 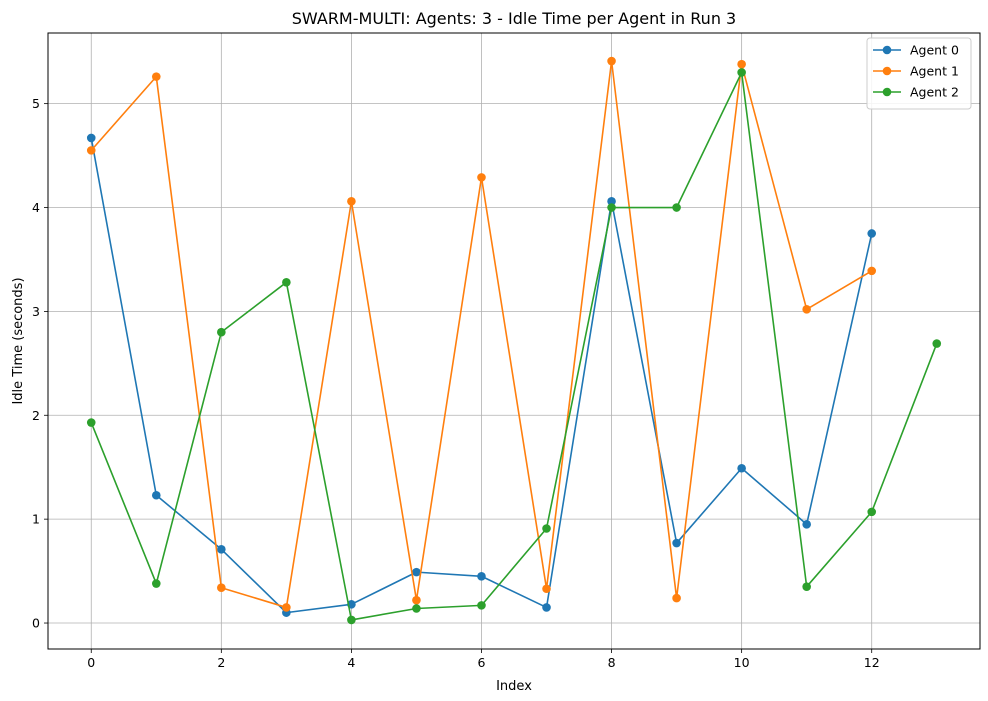 I want to click on x-tick-label: 0, so click(x=91, y=662).